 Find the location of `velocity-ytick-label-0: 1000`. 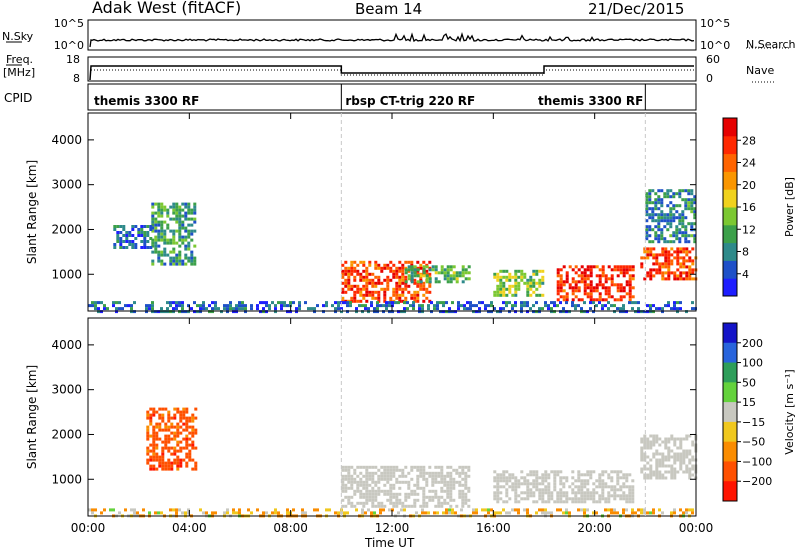

velocity-ytick-label-0: 1000 is located at coordinates (66, 479).